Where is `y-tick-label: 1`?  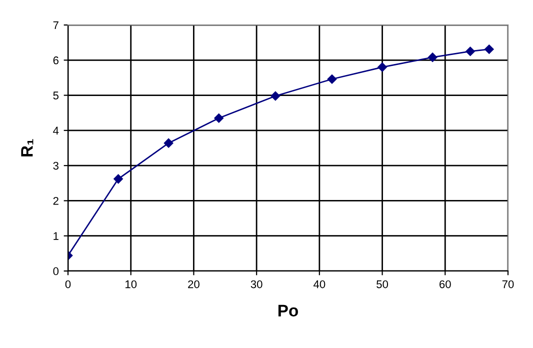 y-tick-label: 1 is located at coordinates (56, 236).